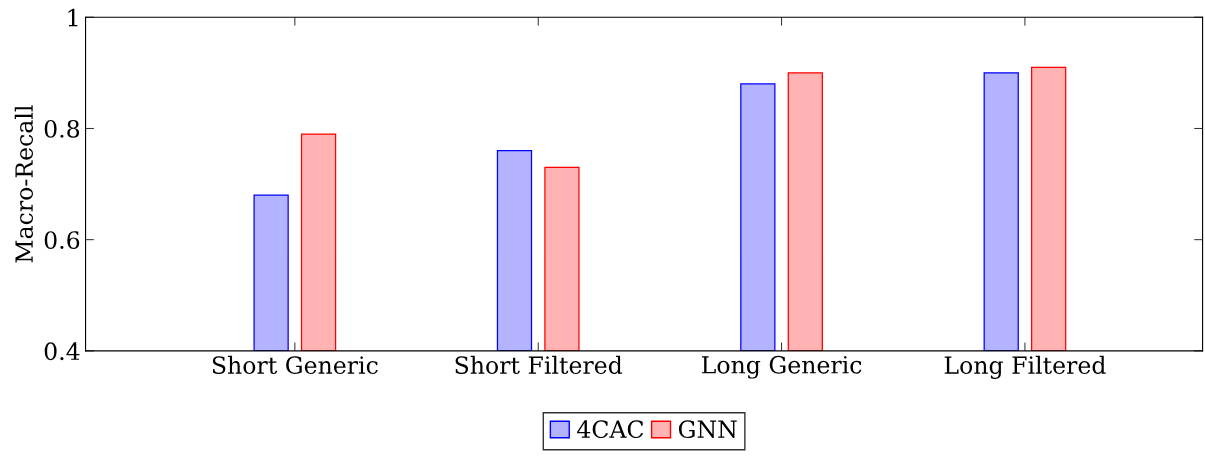 This screenshot has width=1205, height=466. Describe the element at coordinates (1025, 367) in the screenshot. I see `x-tick-label: Long Filtered` at that location.